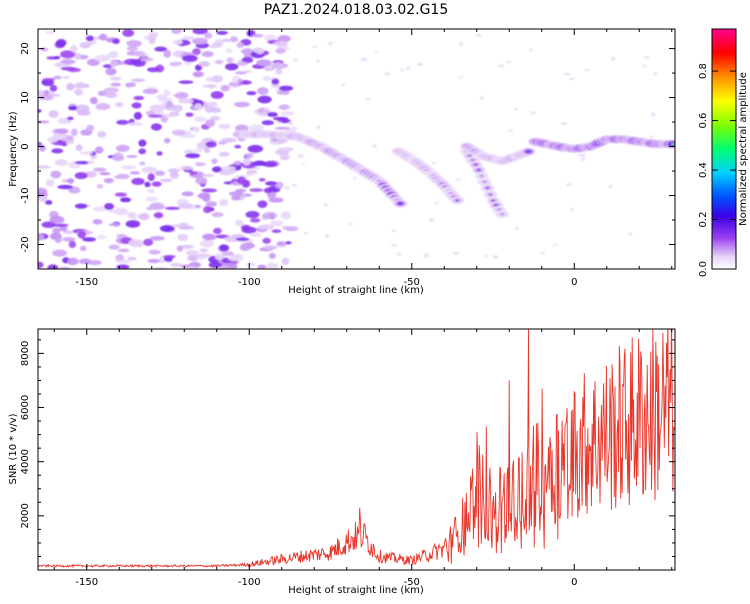 This screenshot has height=604, width=750. Describe the element at coordinates (25, 146) in the screenshot. I see `y-tick-label: 0` at that location.